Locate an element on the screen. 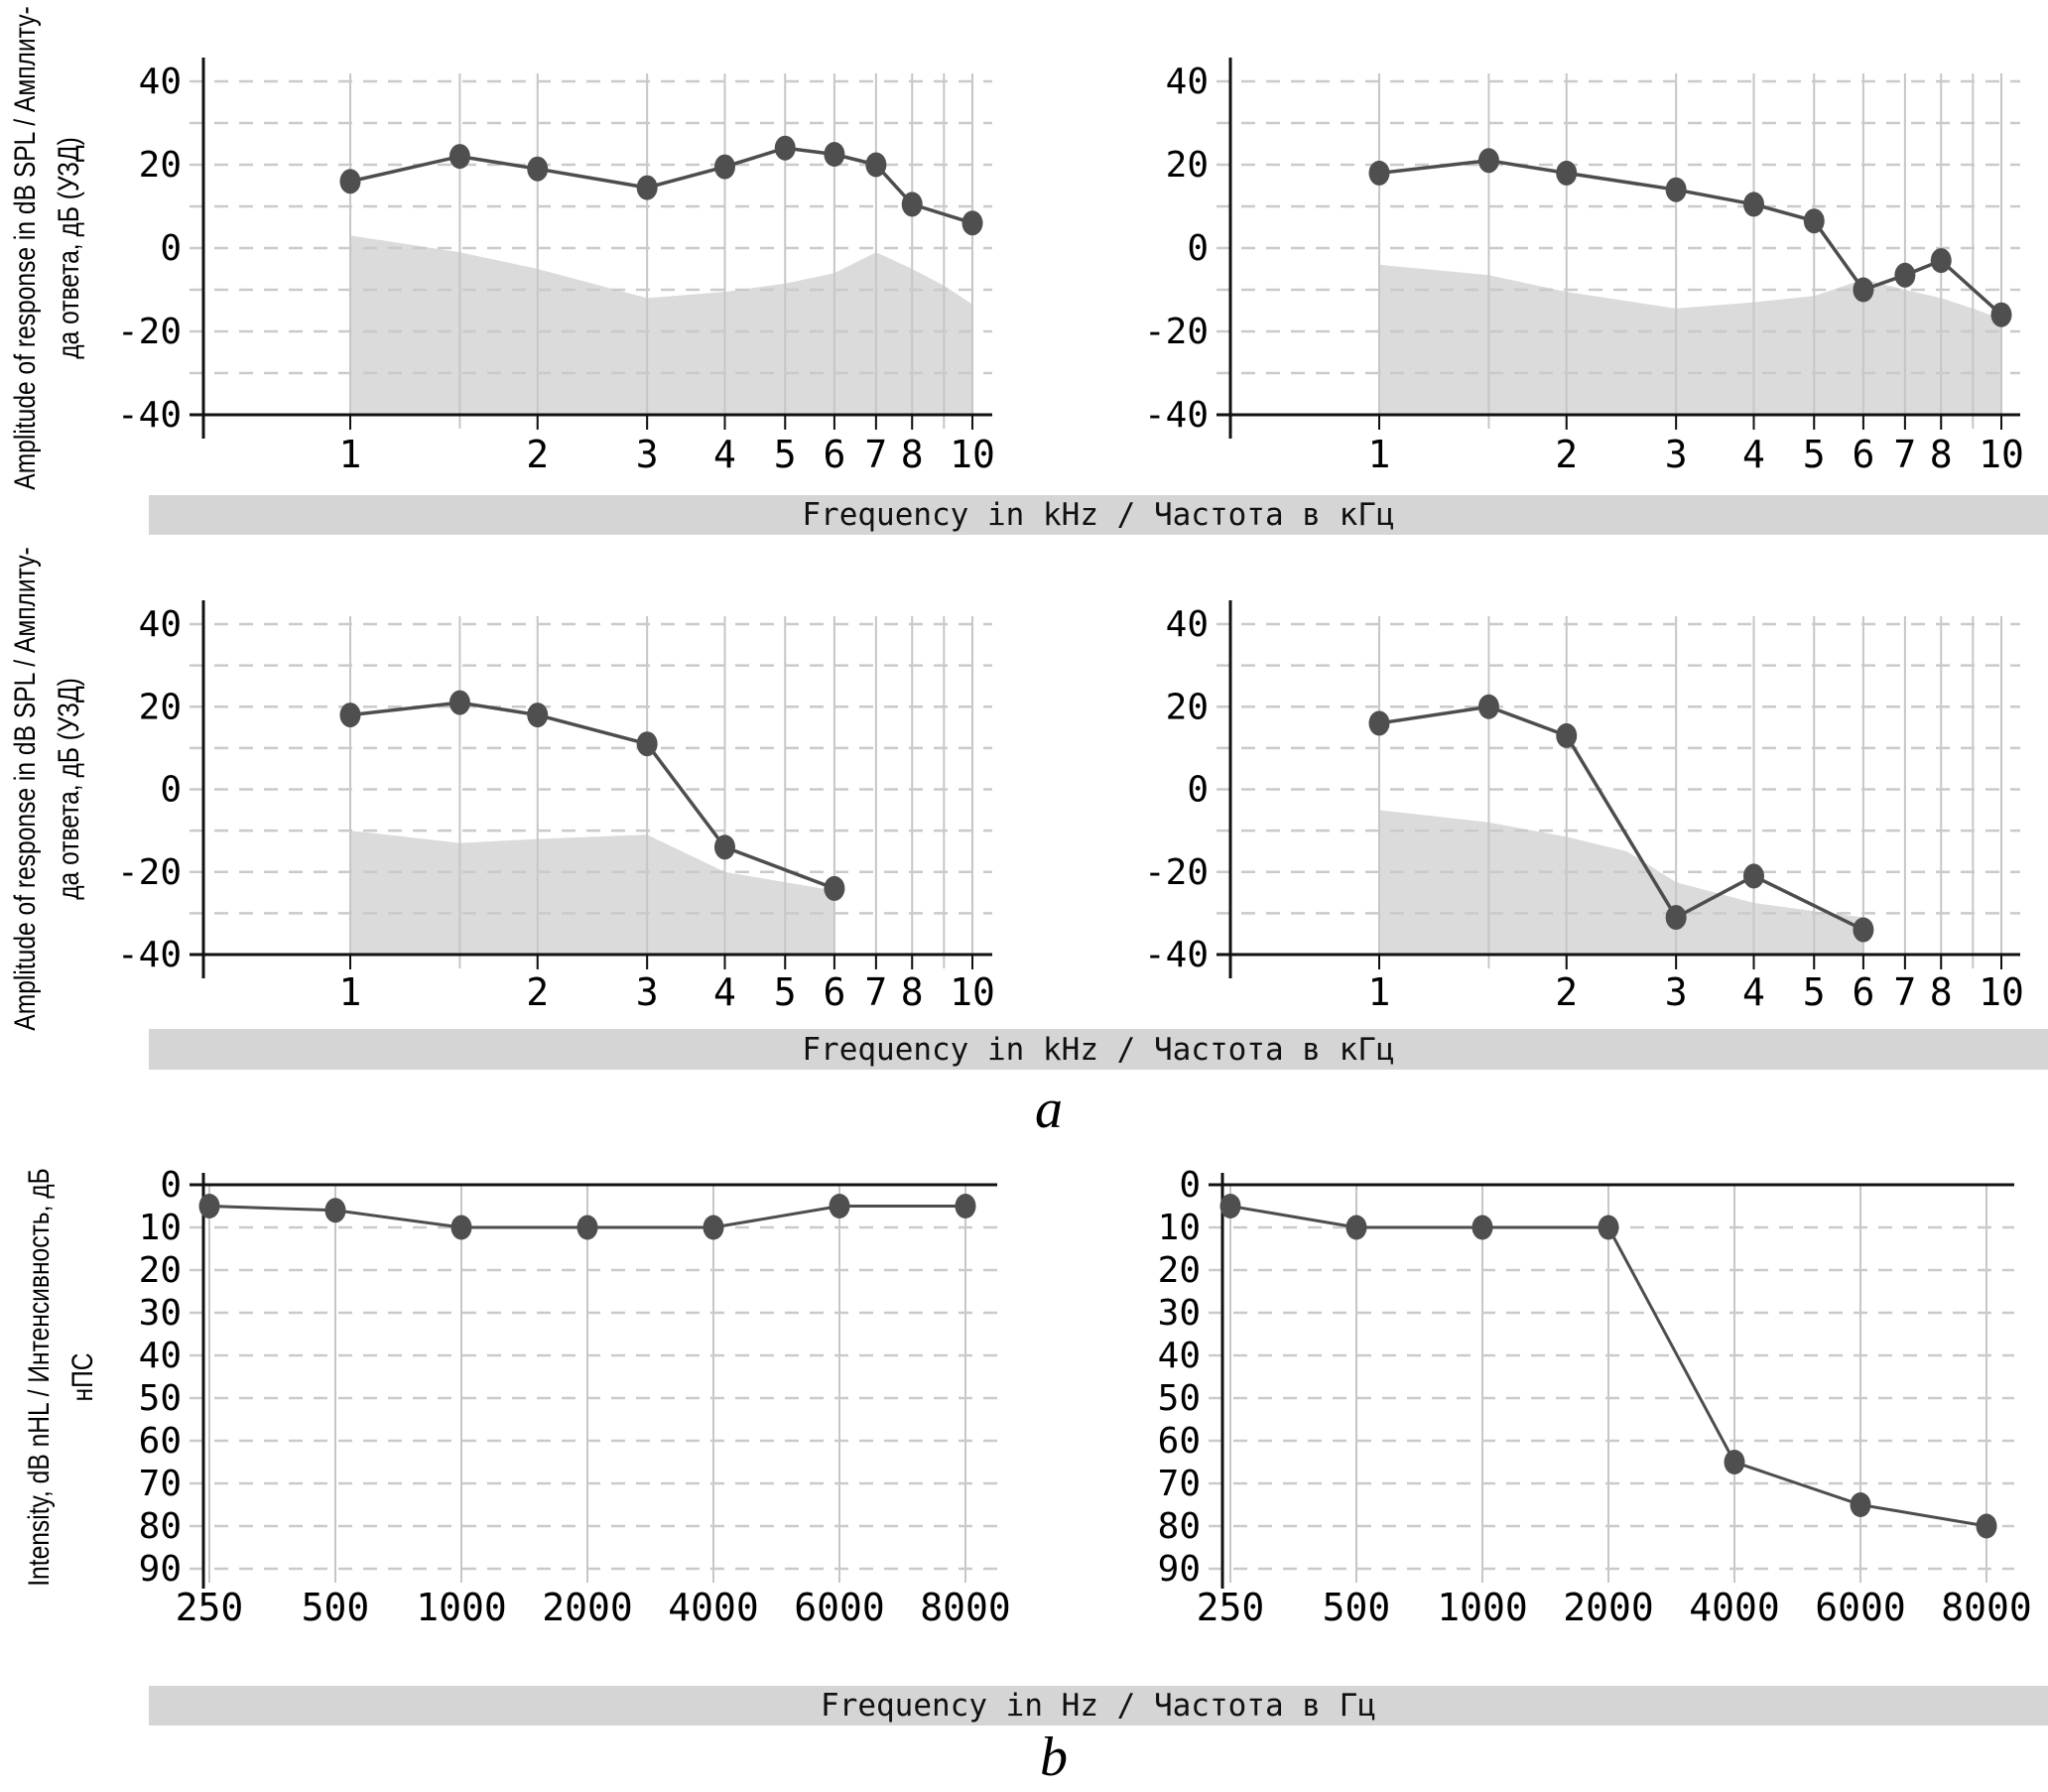  x-axis-band-row1: Frequency in kHz / Частота в кГц is located at coordinates (1098, 515).